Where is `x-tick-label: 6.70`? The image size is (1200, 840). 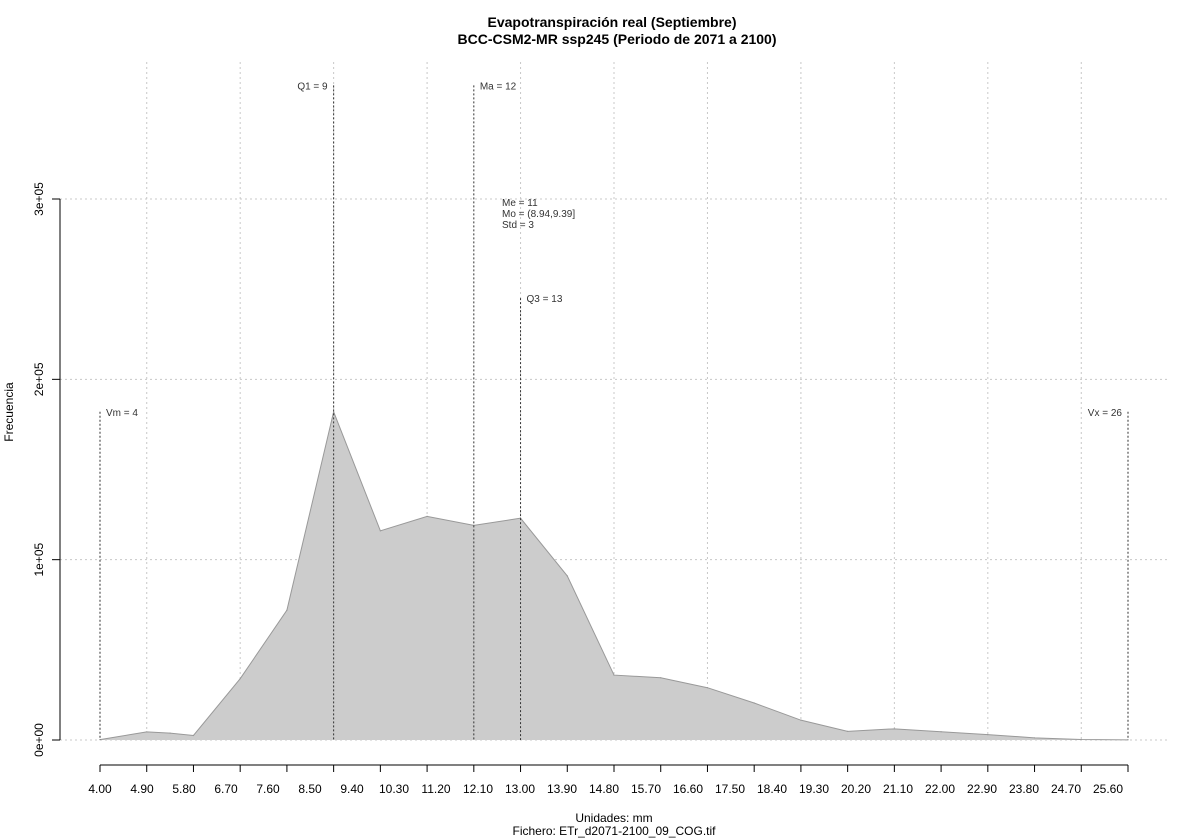
x-tick-label: 6.70 is located at coordinates (226, 789).